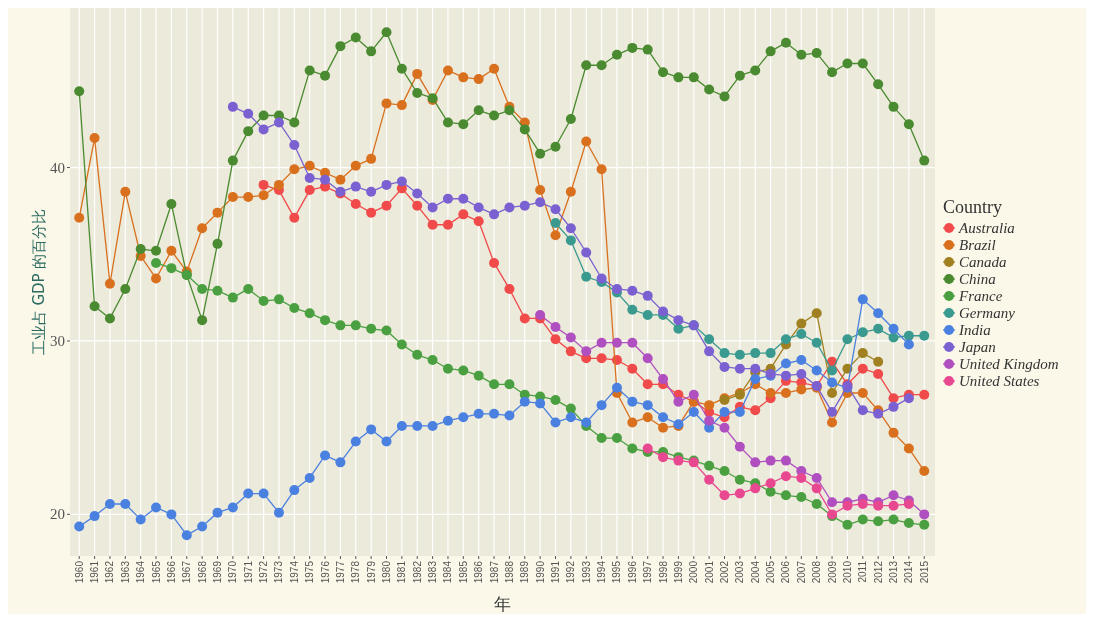  I want to click on legend-label: United States, so click(999, 381).